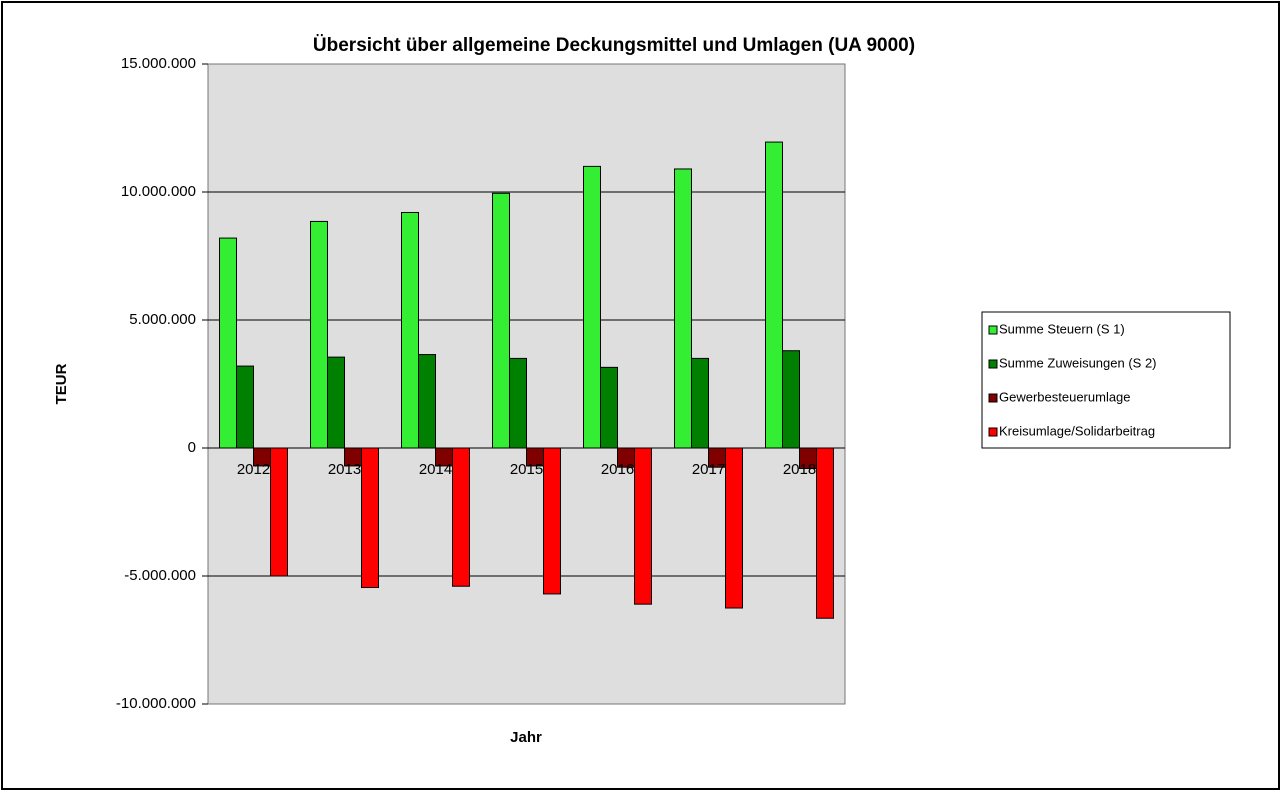 This screenshot has height=792, width=1282. What do you see at coordinates (192, 447) in the screenshot?
I see `y-tick-label: 0` at bounding box center [192, 447].